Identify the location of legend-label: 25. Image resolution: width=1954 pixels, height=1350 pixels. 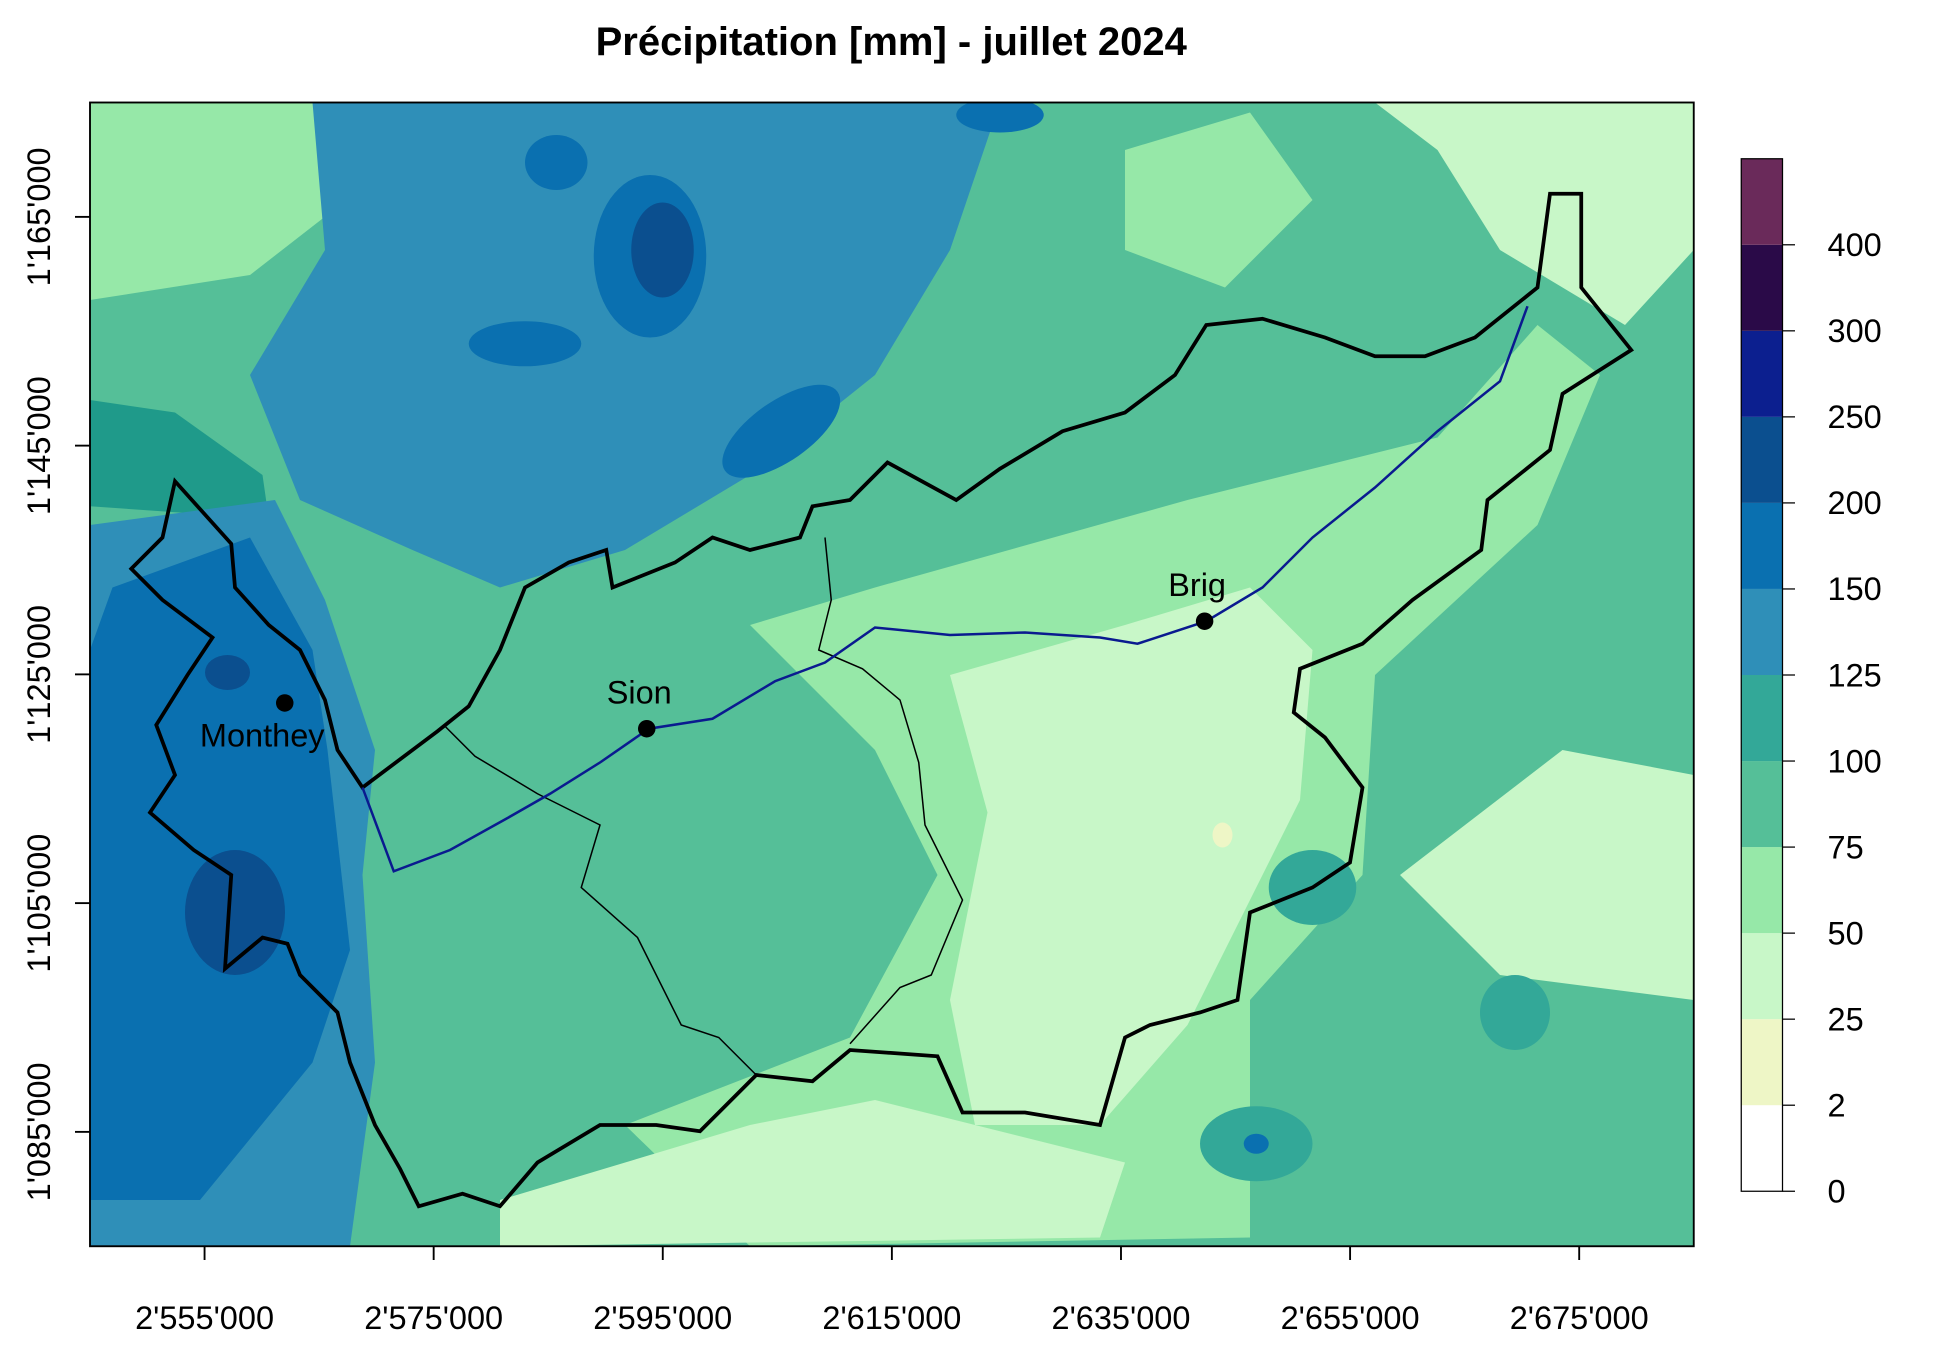
(1846, 1019).